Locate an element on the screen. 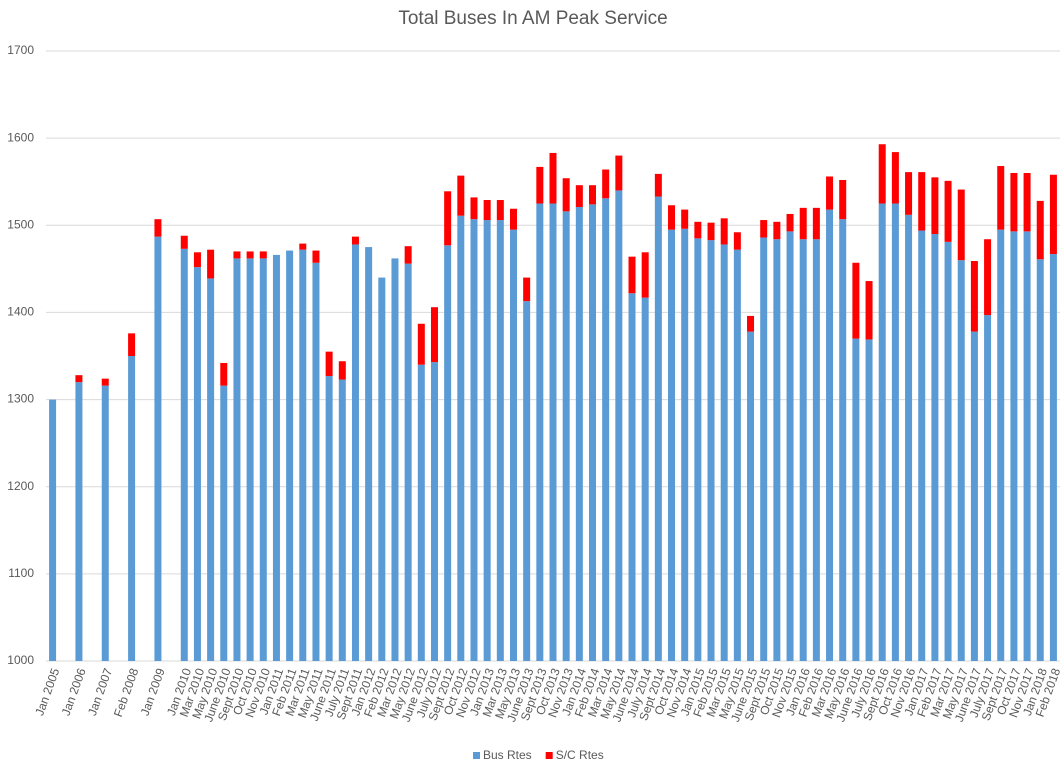  x-tick-label: Feb 2008 is located at coordinates (126, 692).